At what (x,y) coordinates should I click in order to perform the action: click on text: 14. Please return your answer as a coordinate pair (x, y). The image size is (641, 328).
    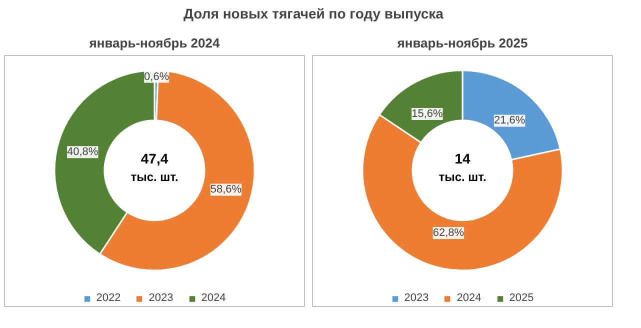
    Looking at the image, I should click on (462, 158).